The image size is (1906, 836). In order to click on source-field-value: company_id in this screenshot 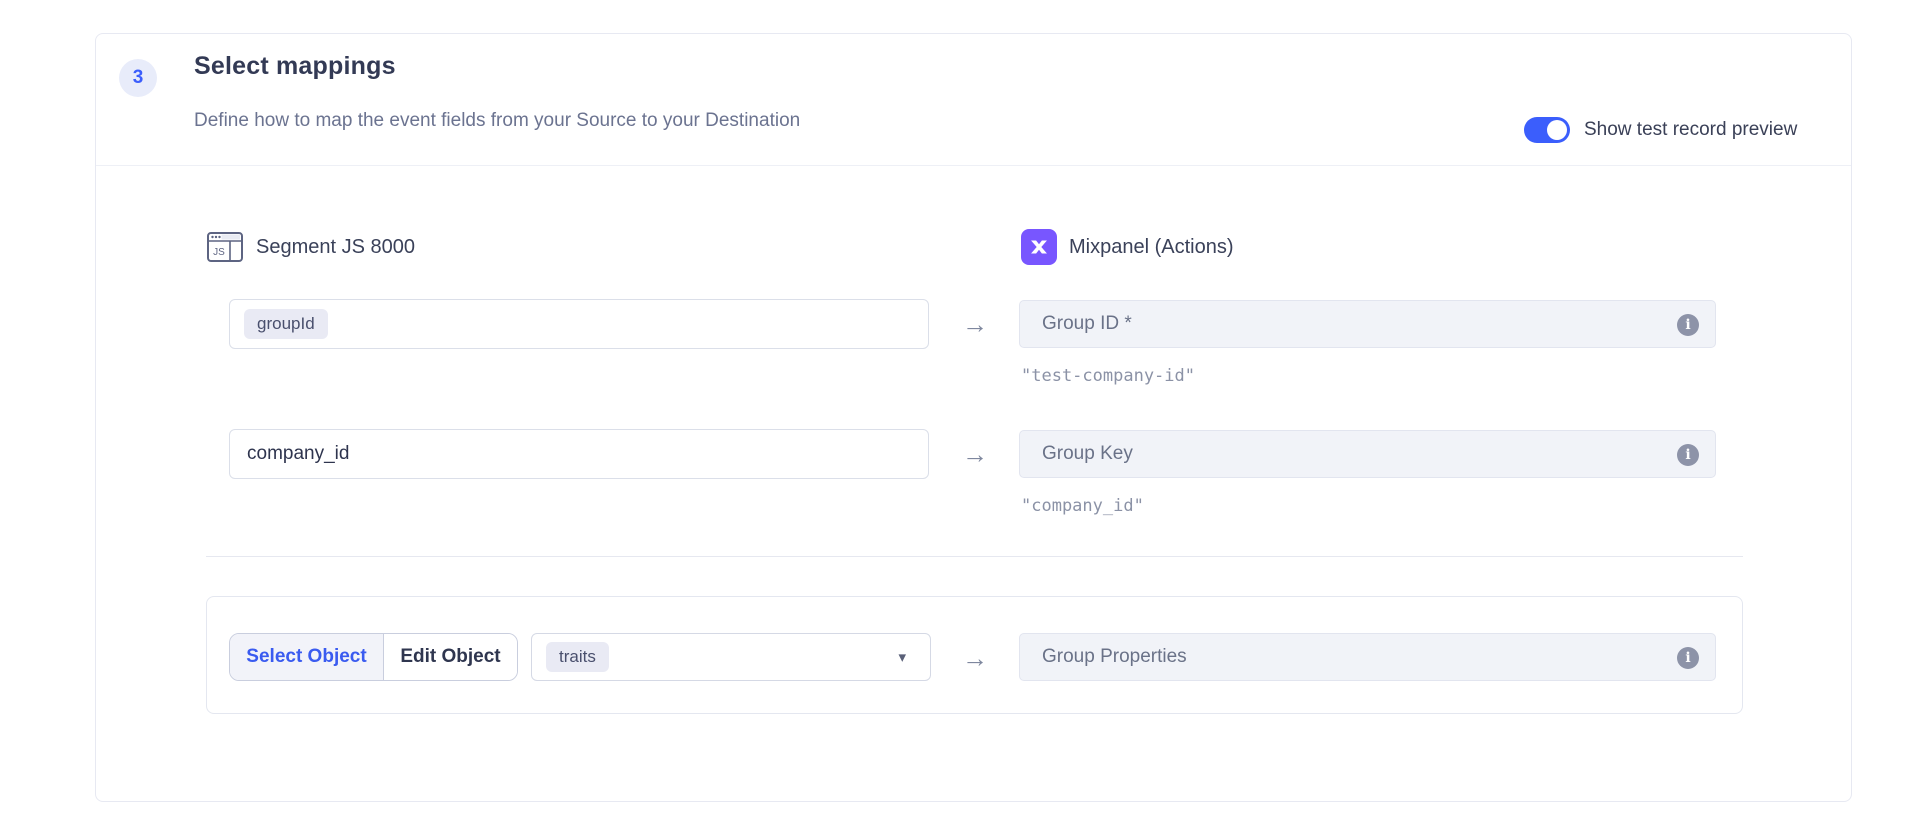, I will do `click(298, 453)`.